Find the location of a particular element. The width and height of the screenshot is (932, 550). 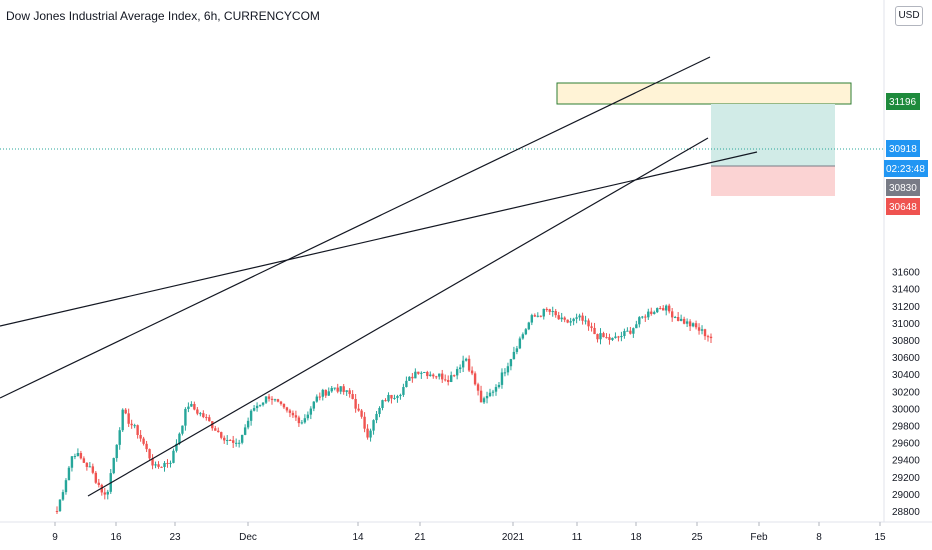

price-tick-label: 30200 is located at coordinates (906, 392).